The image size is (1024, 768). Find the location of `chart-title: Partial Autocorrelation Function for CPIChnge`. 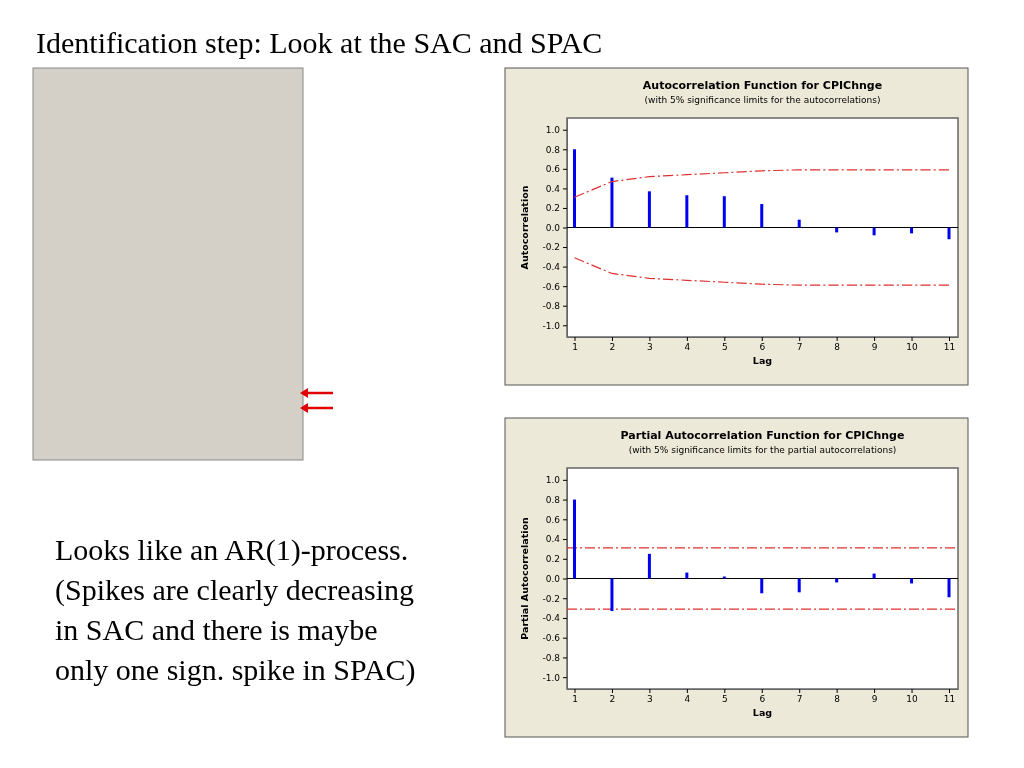

chart-title: Partial Autocorrelation Function for CPIChnge is located at coordinates (762, 435).